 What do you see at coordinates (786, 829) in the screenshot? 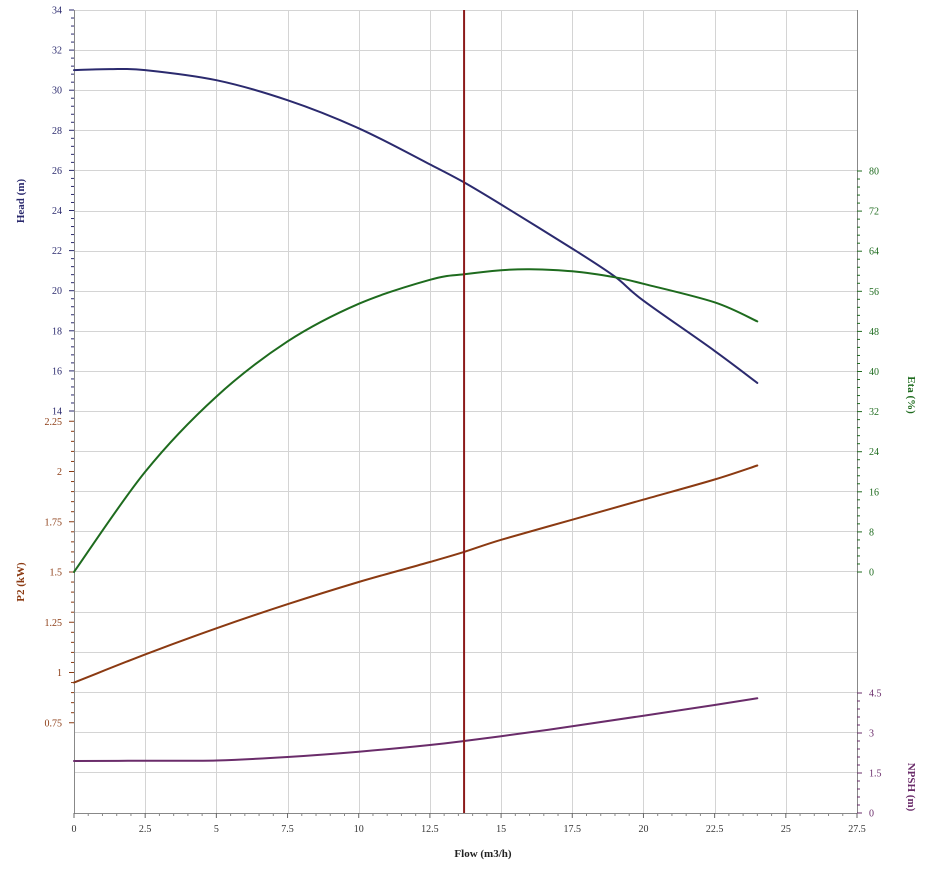
I see `x-tick-label: 25` at bounding box center [786, 829].